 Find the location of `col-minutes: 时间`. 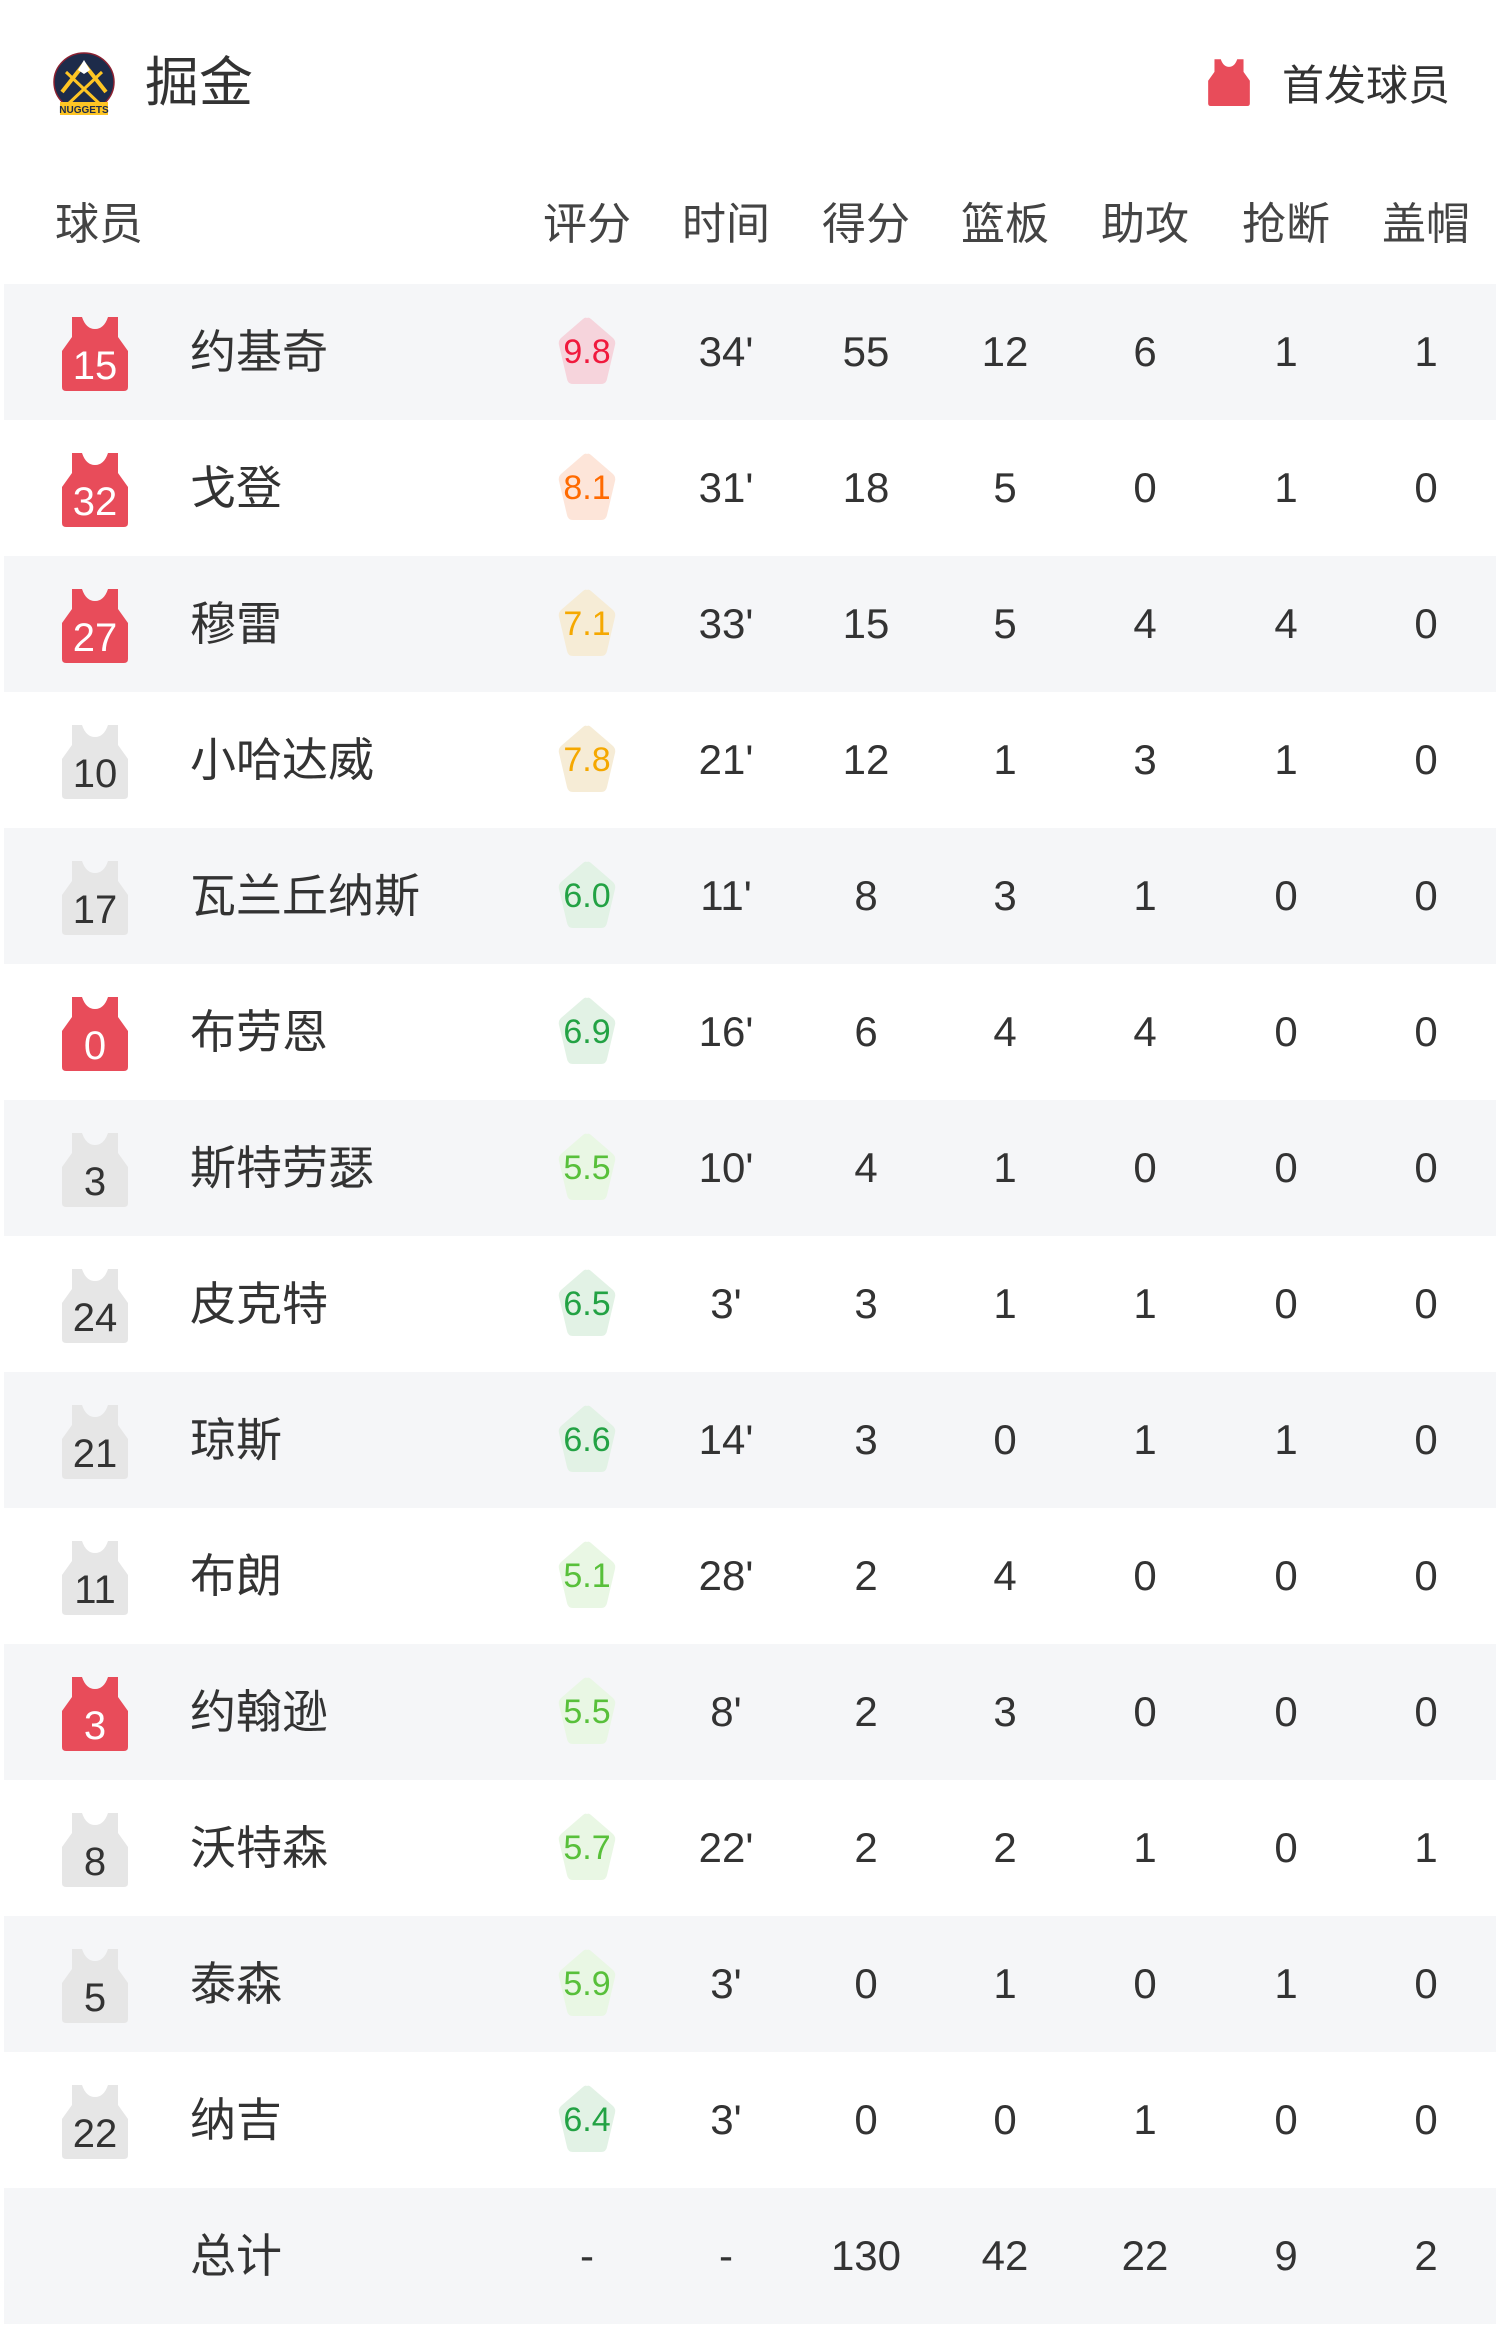

col-minutes: 时间 is located at coordinates (726, 224).